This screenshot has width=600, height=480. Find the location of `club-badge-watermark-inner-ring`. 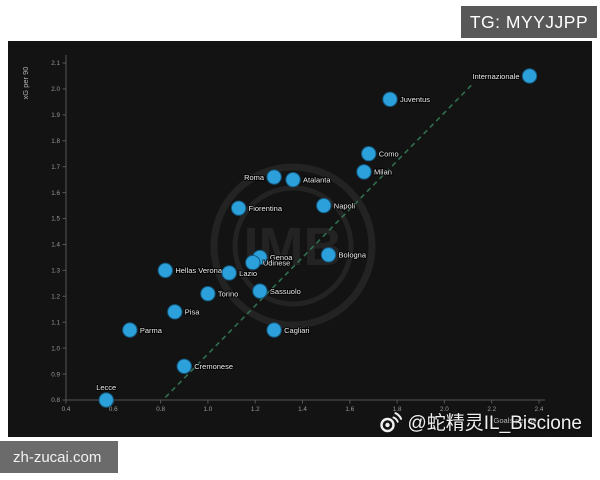

club-badge-watermark-inner-ring is located at coordinates (293, 246).